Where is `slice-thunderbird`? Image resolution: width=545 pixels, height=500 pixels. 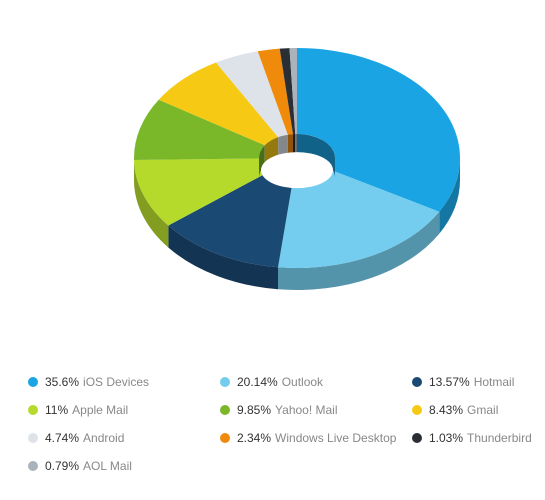
slice-thunderbird is located at coordinates (287, 91).